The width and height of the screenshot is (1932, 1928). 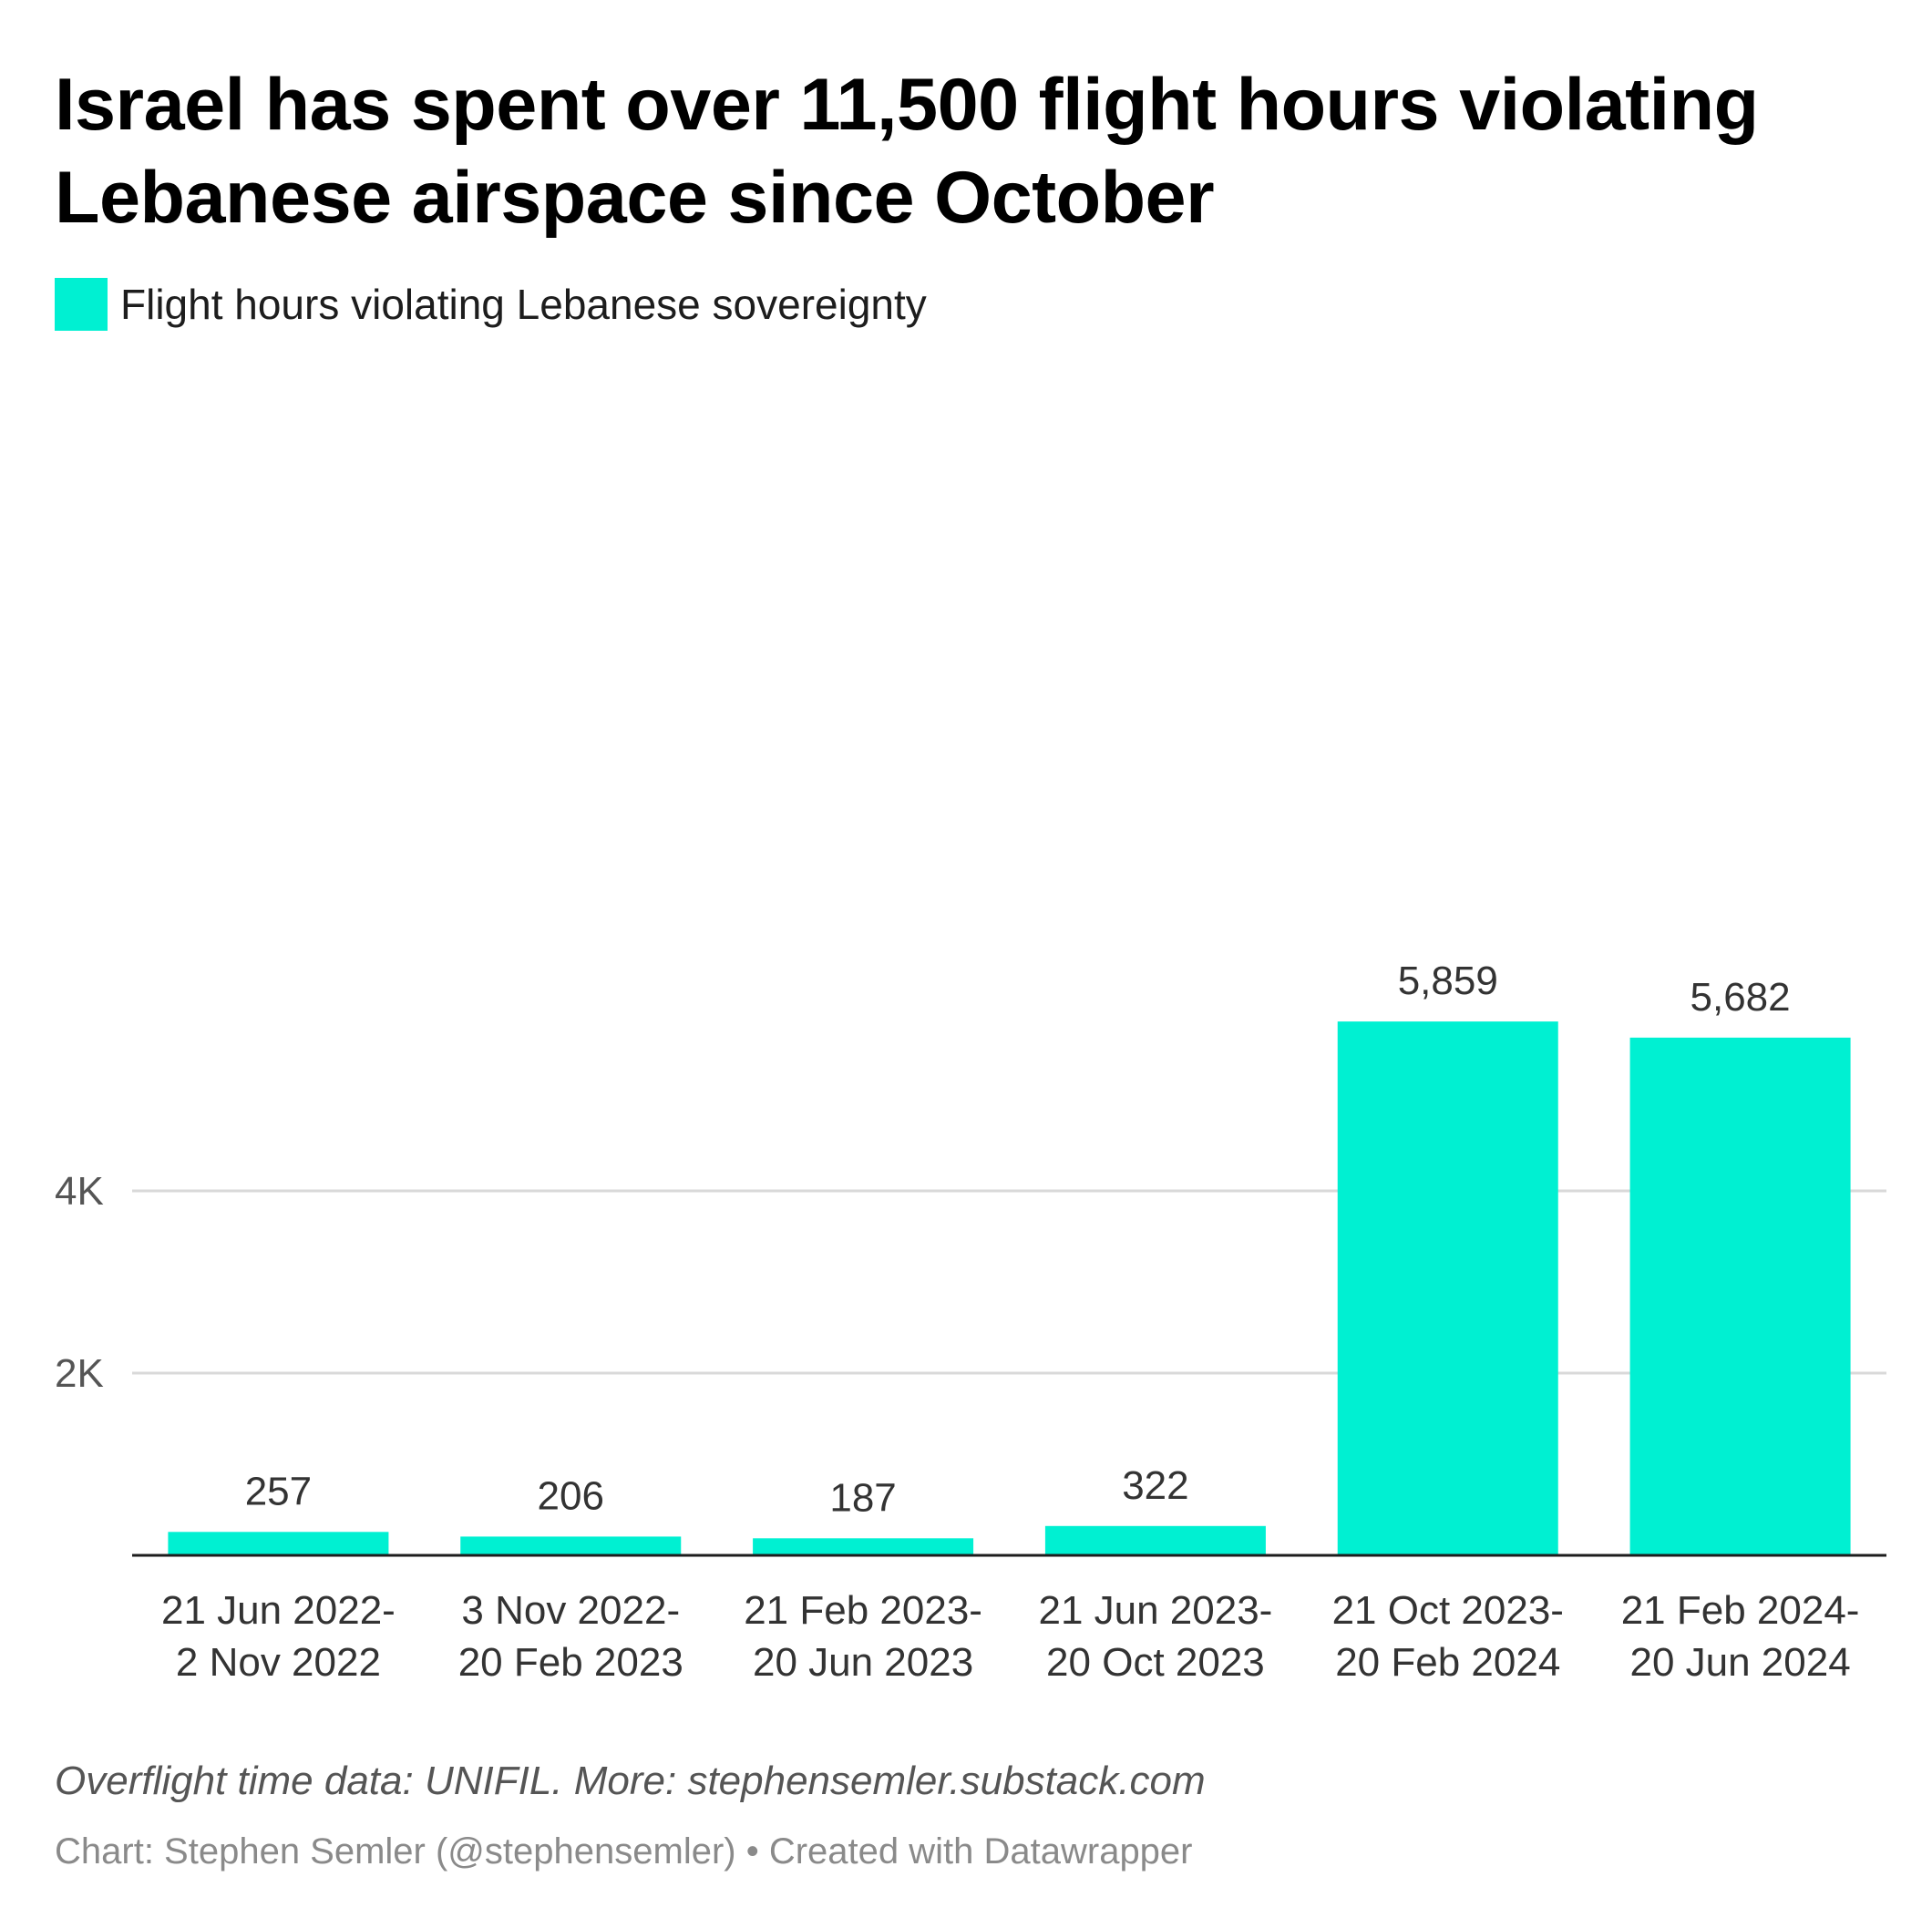 I want to click on data-label: 206, so click(x=571, y=1496).